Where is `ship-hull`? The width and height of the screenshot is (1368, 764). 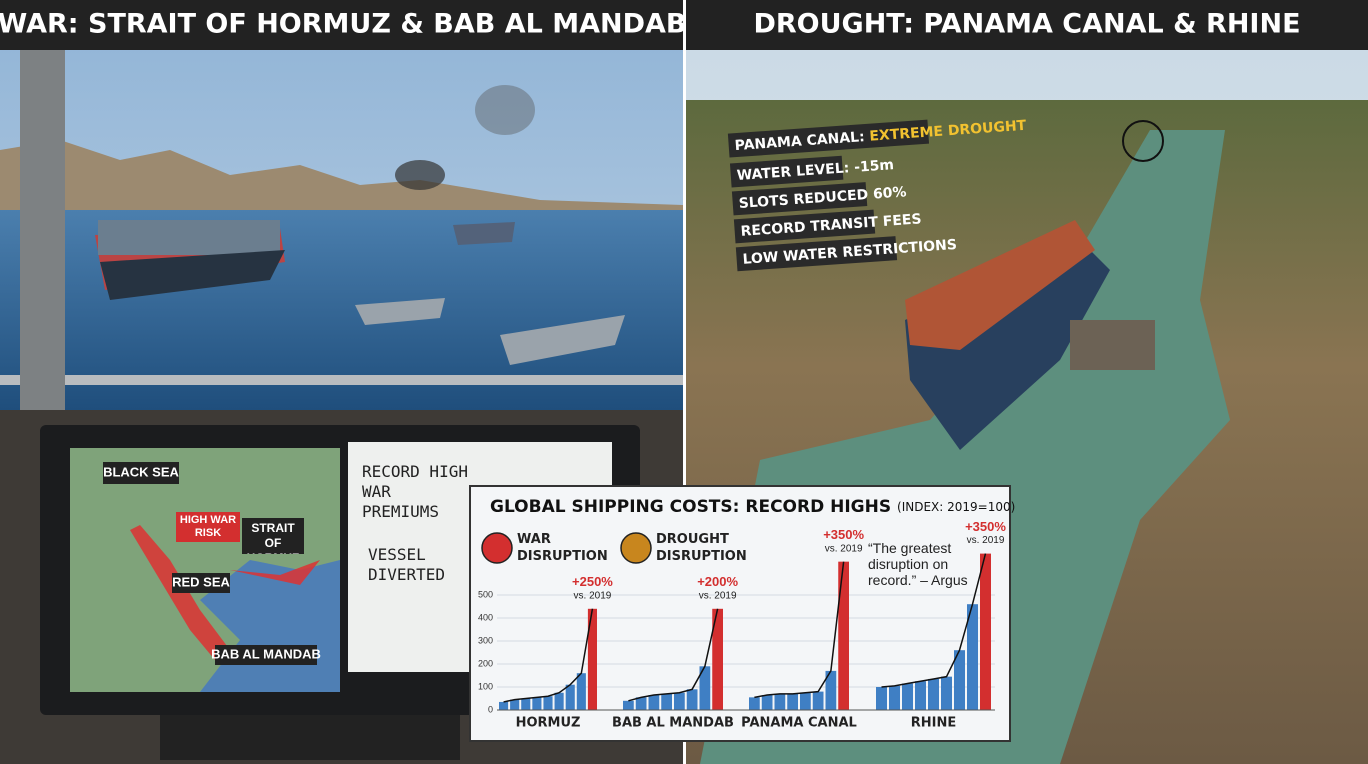
ship-hull is located at coordinates (1007, 345).